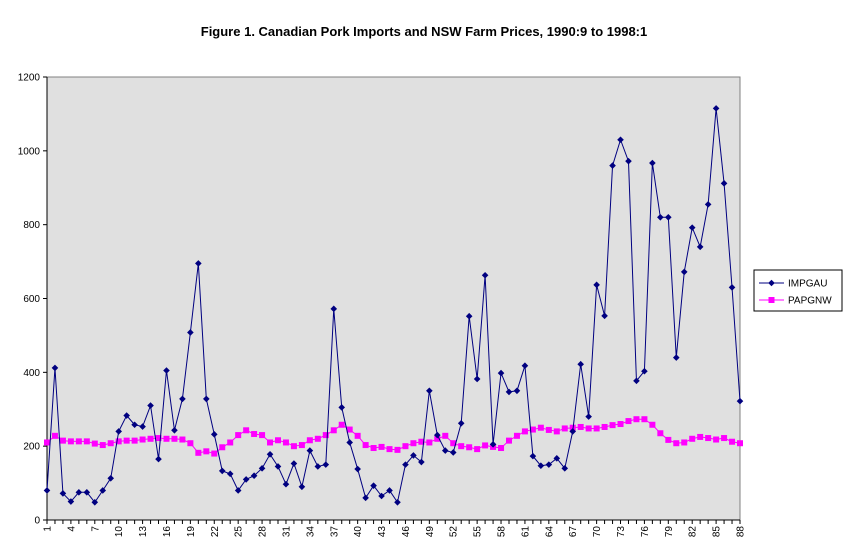 The height and width of the screenshot is (553, 849). Describe the element at coordinates (502, 532) in the screenshot. I see `x-tick-label: 58` at that location.